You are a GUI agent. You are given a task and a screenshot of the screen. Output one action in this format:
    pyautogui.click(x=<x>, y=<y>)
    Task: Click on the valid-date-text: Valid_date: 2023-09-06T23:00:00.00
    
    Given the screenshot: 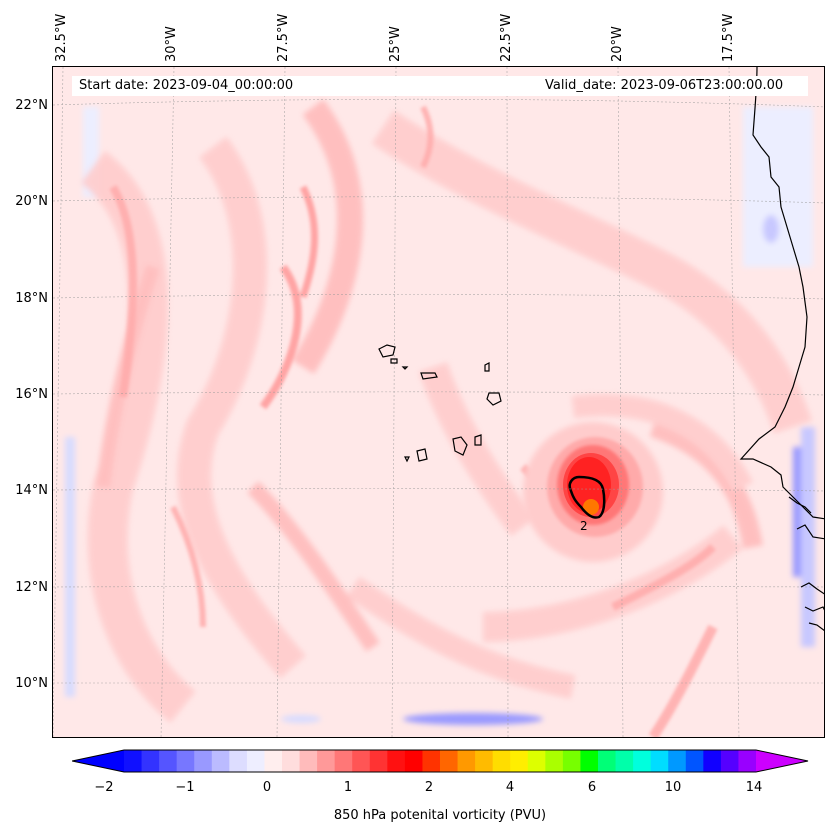 What is the action you would take?
    pyautogui.click(x=664, y=85)
    